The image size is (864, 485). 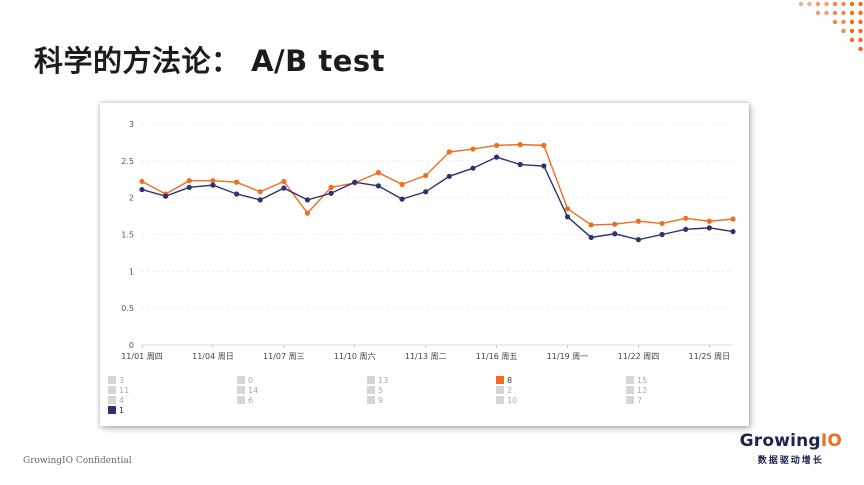 I want to click on legend-item: 8, so click(x=504, y=380).